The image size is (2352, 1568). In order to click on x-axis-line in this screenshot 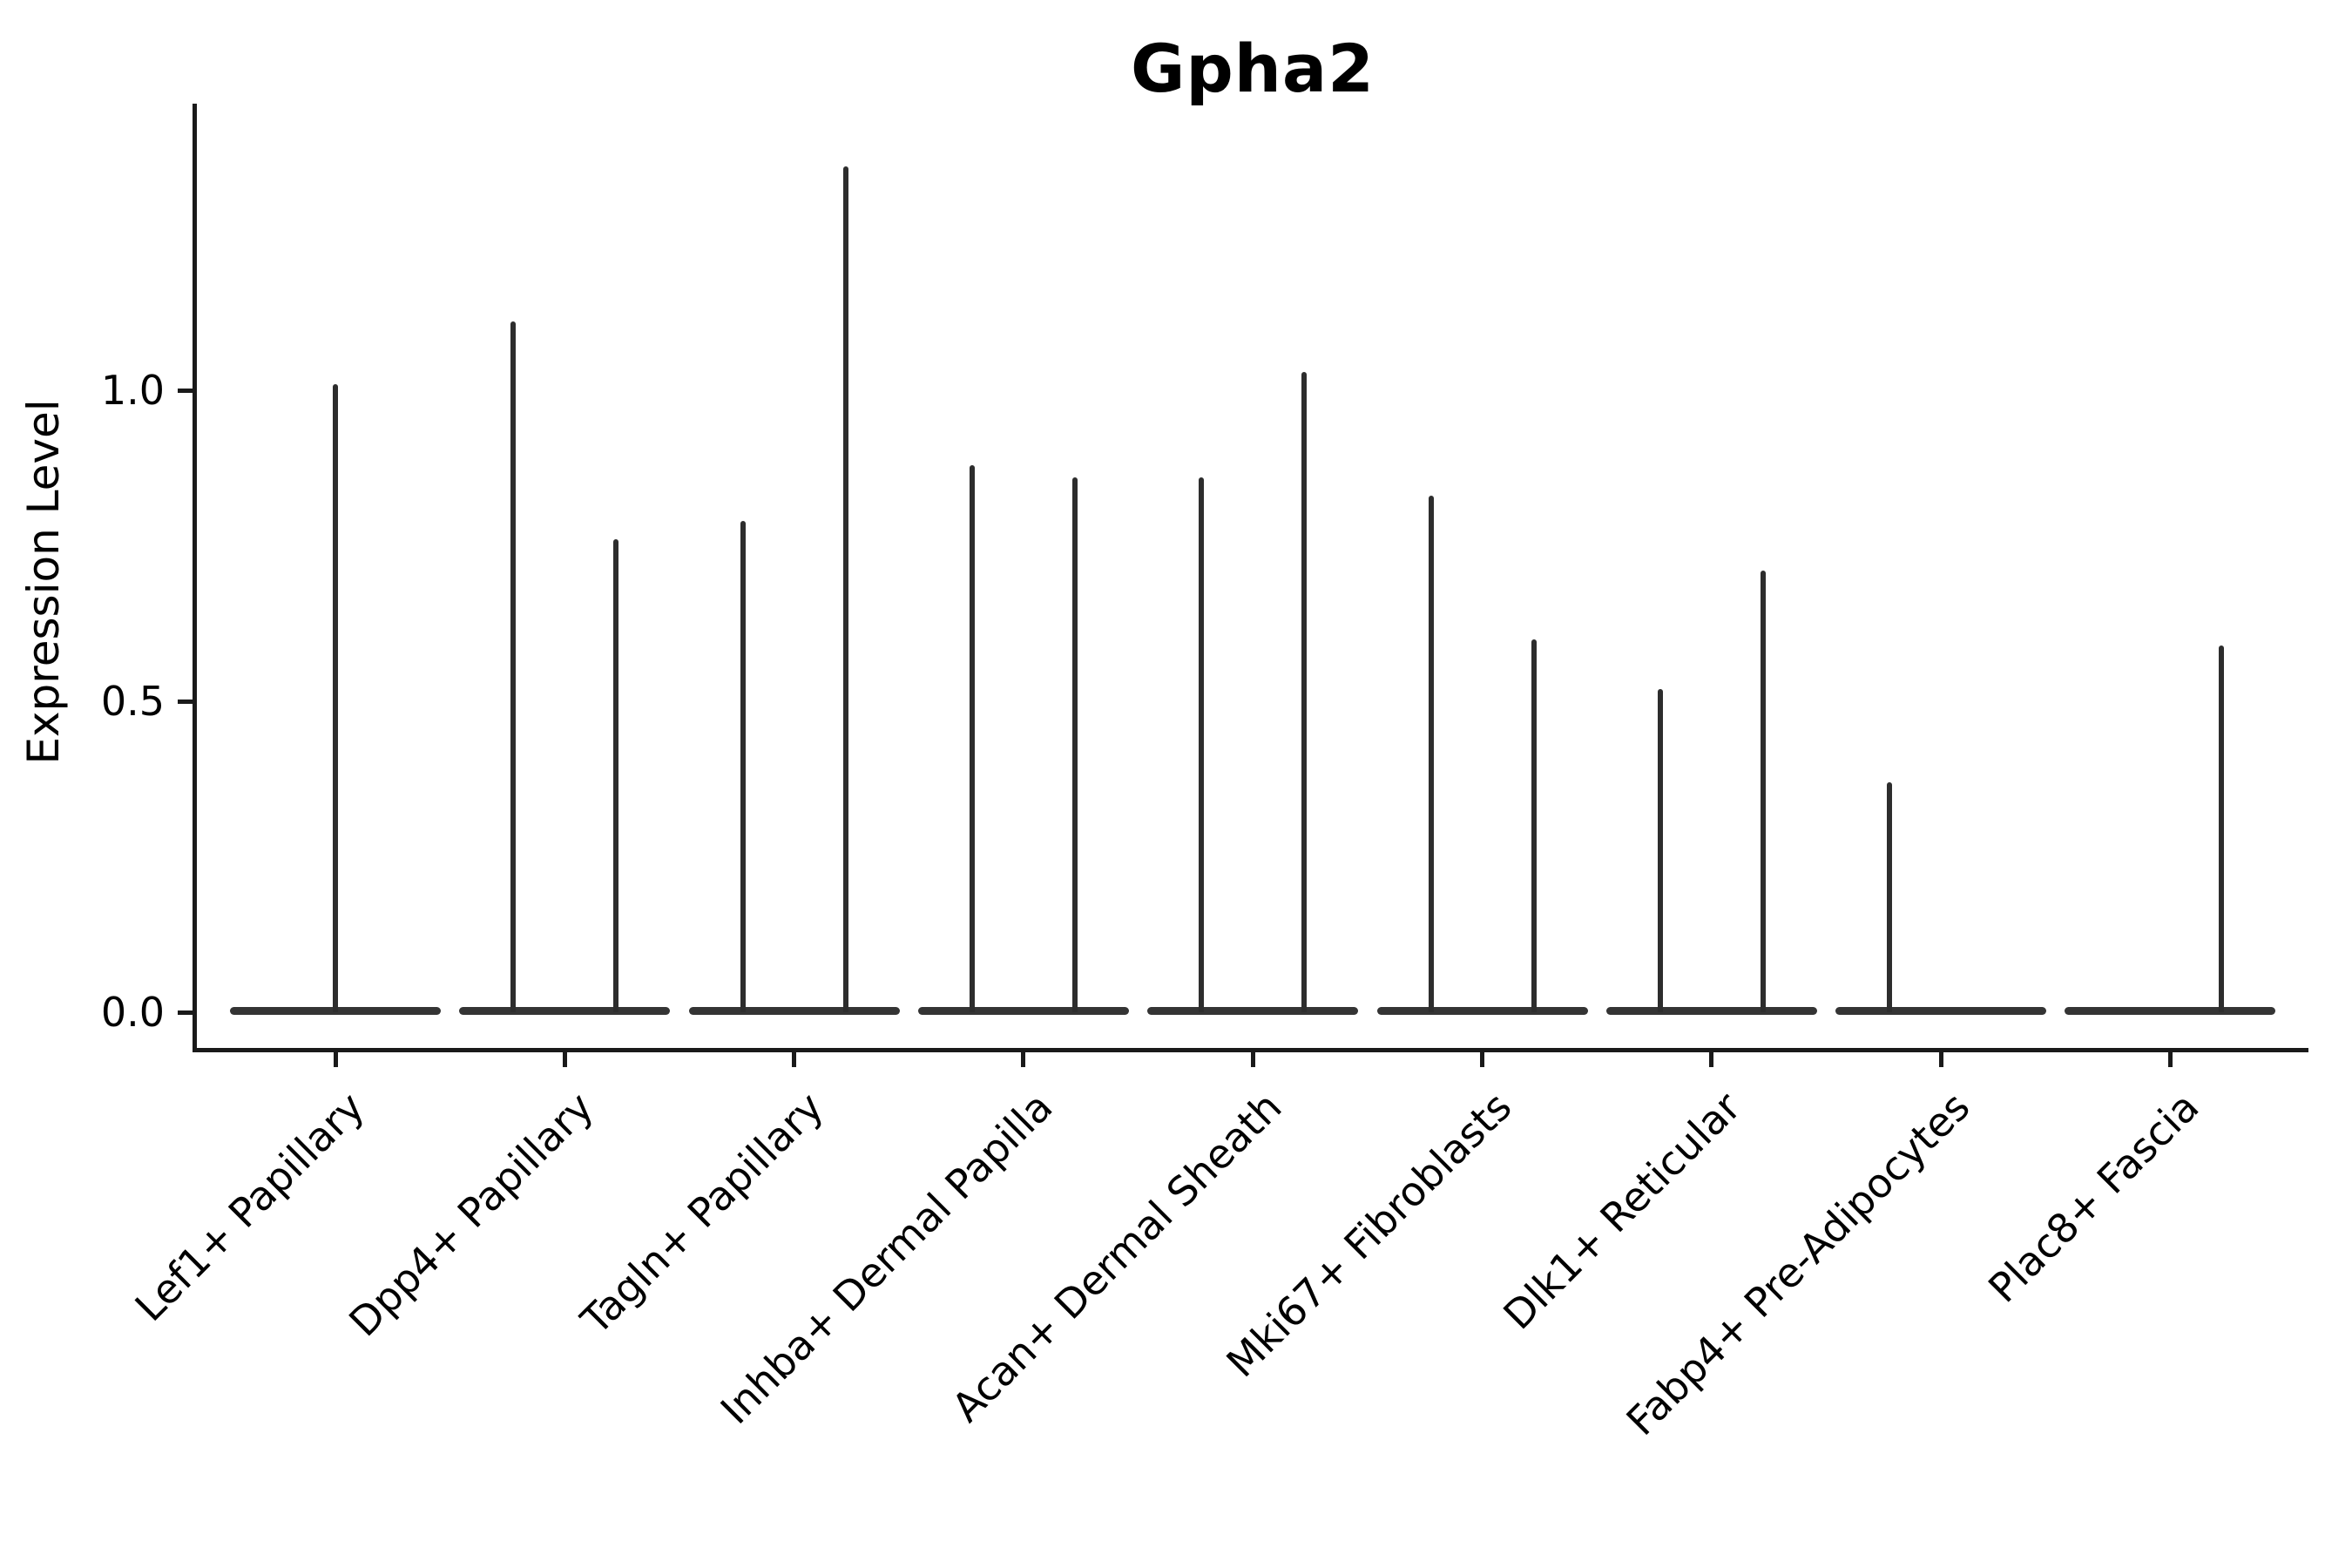, I will do `click(1250, 1050)`.